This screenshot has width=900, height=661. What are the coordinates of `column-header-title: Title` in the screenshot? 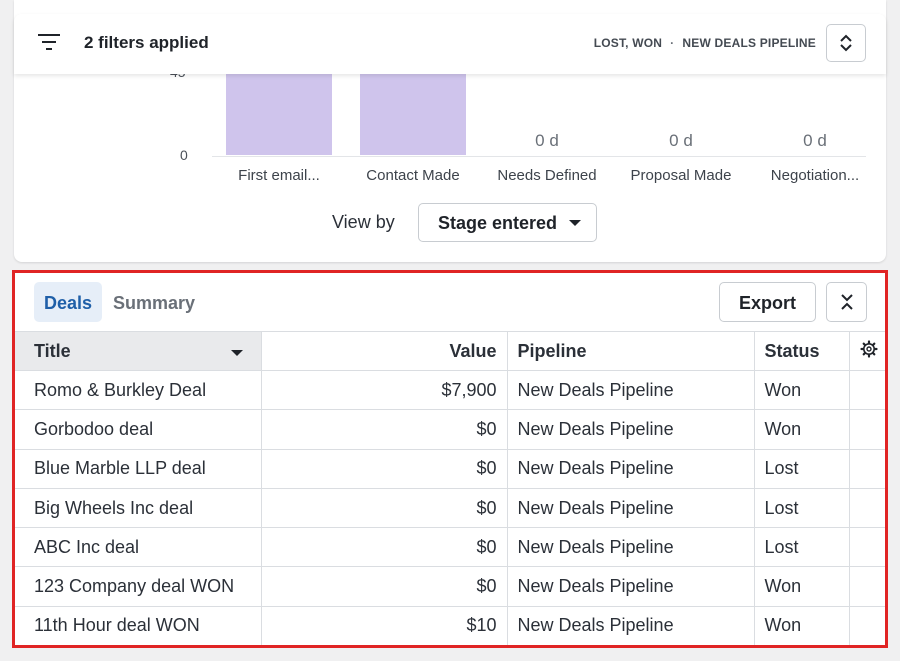 It's located at (138, 351).